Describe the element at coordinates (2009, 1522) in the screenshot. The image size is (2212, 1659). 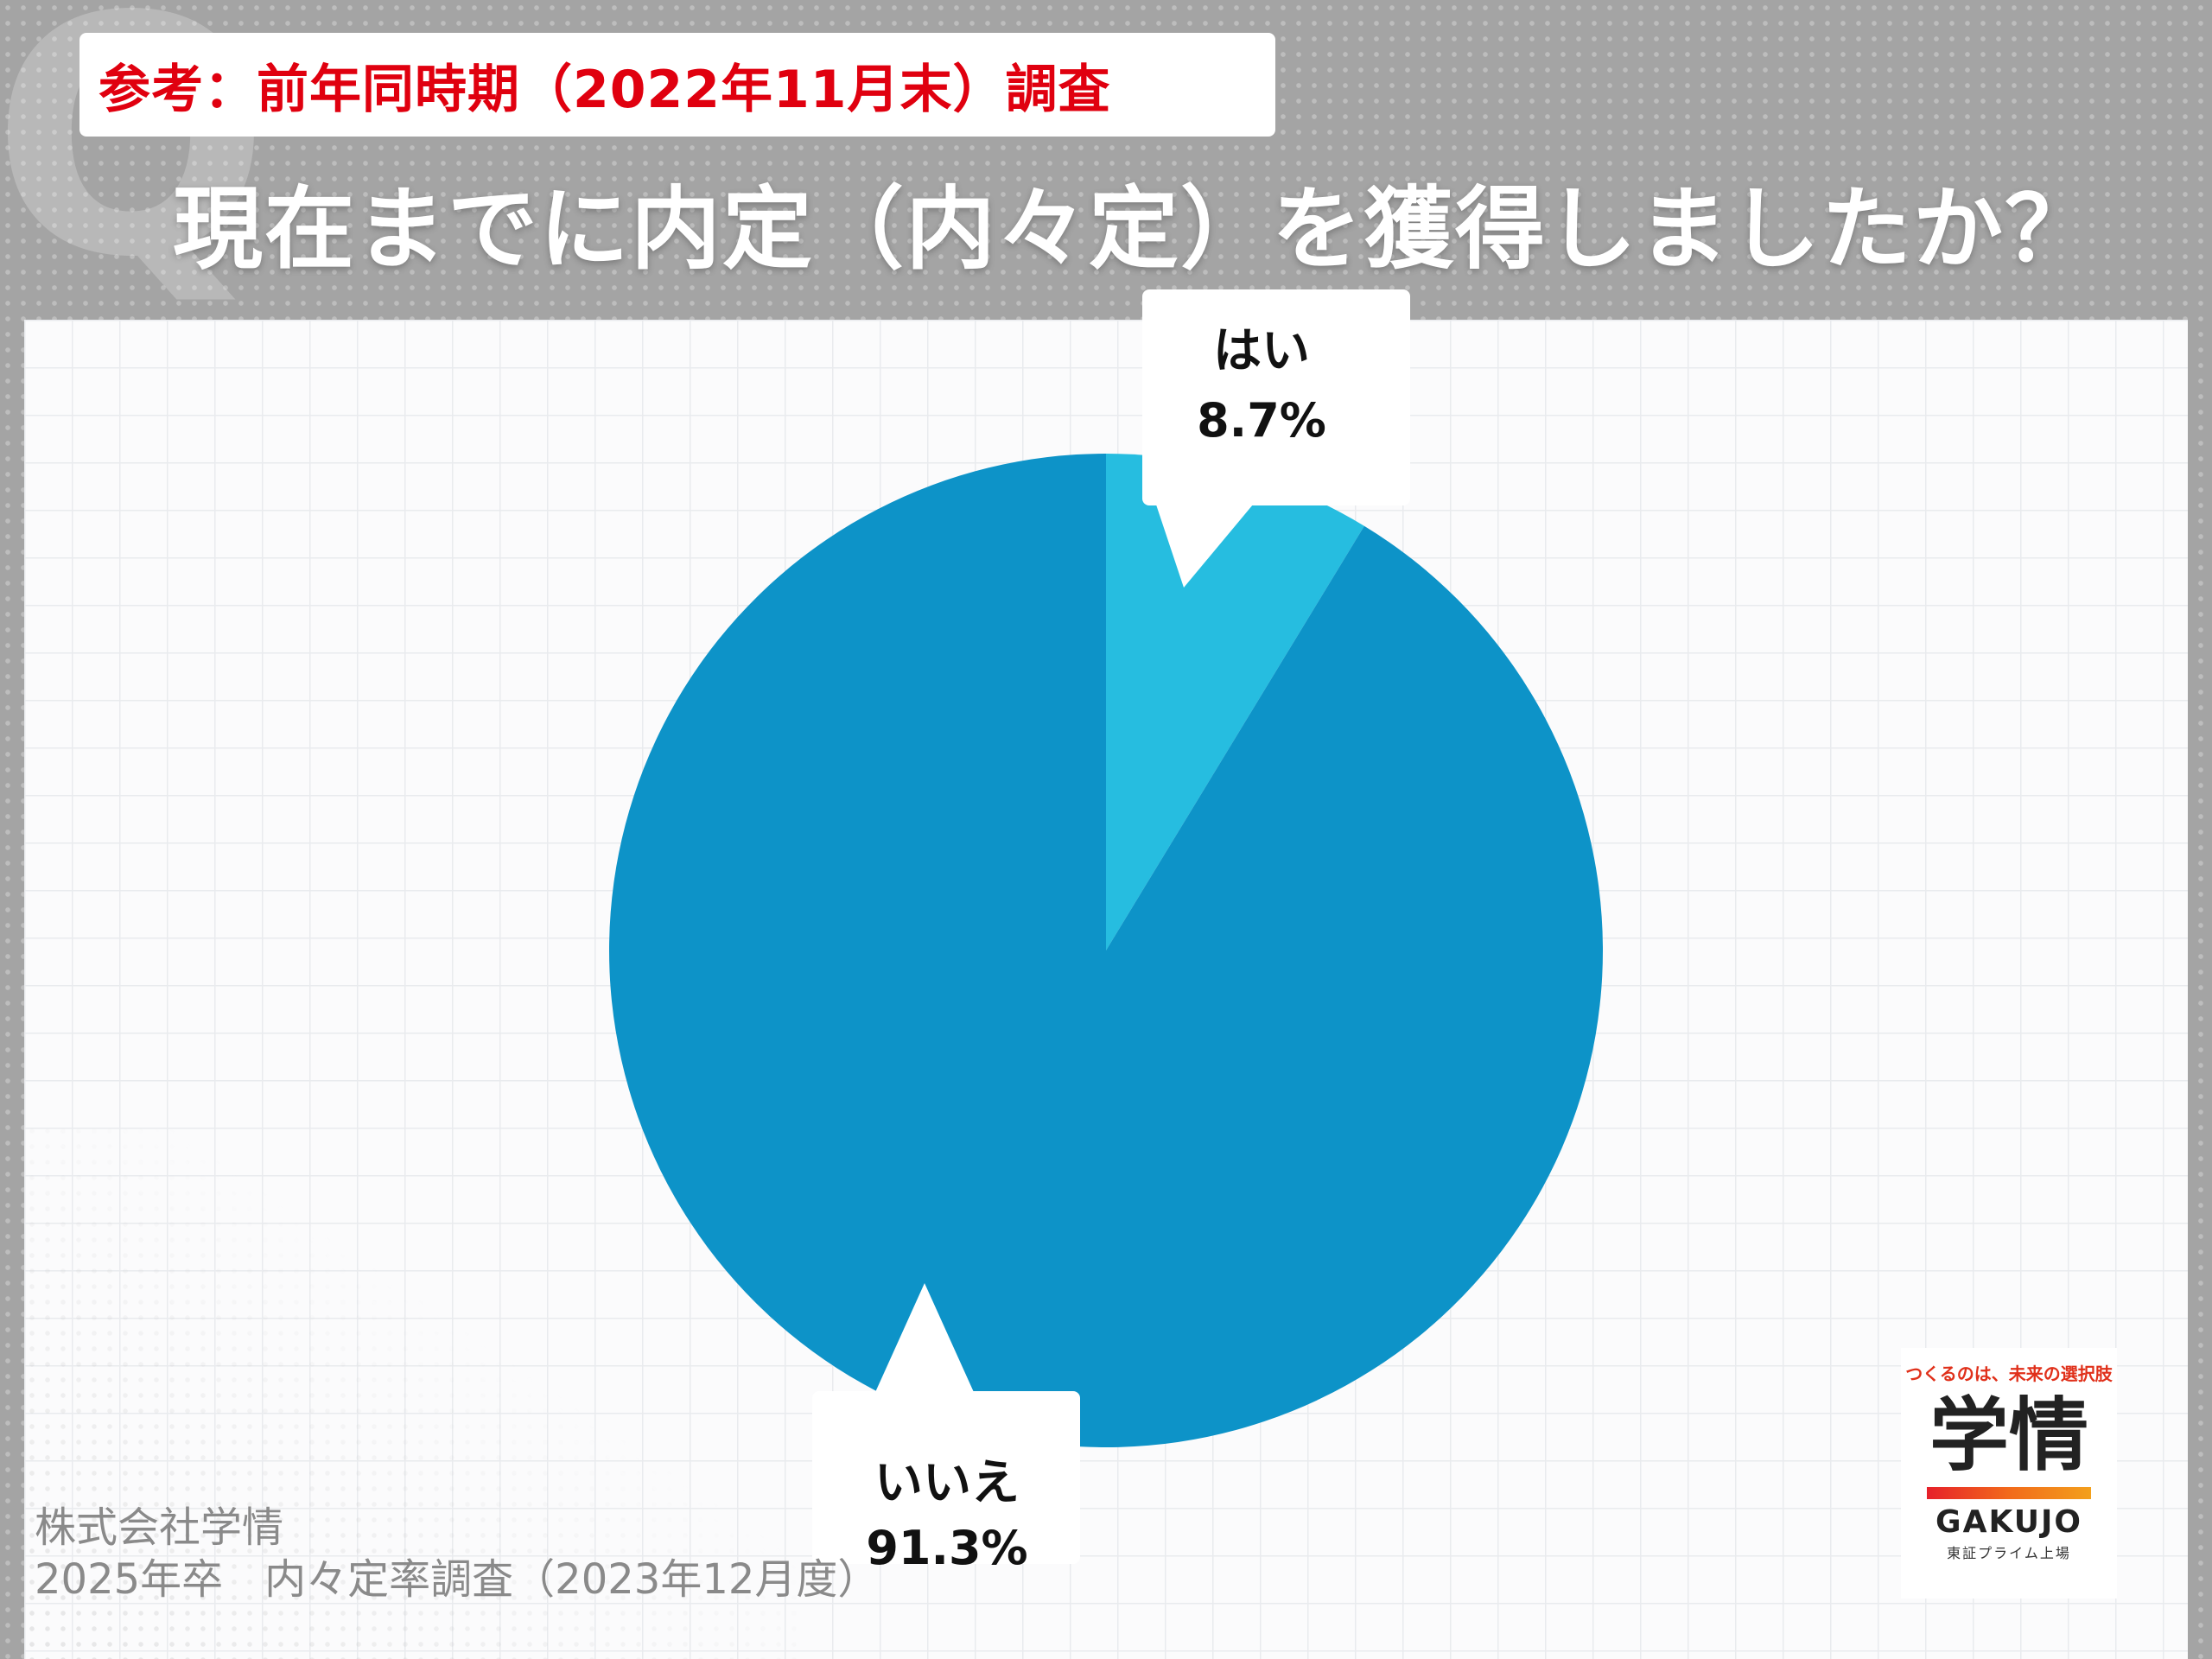
I see `logo-name-en: GAKUJO` at that location.